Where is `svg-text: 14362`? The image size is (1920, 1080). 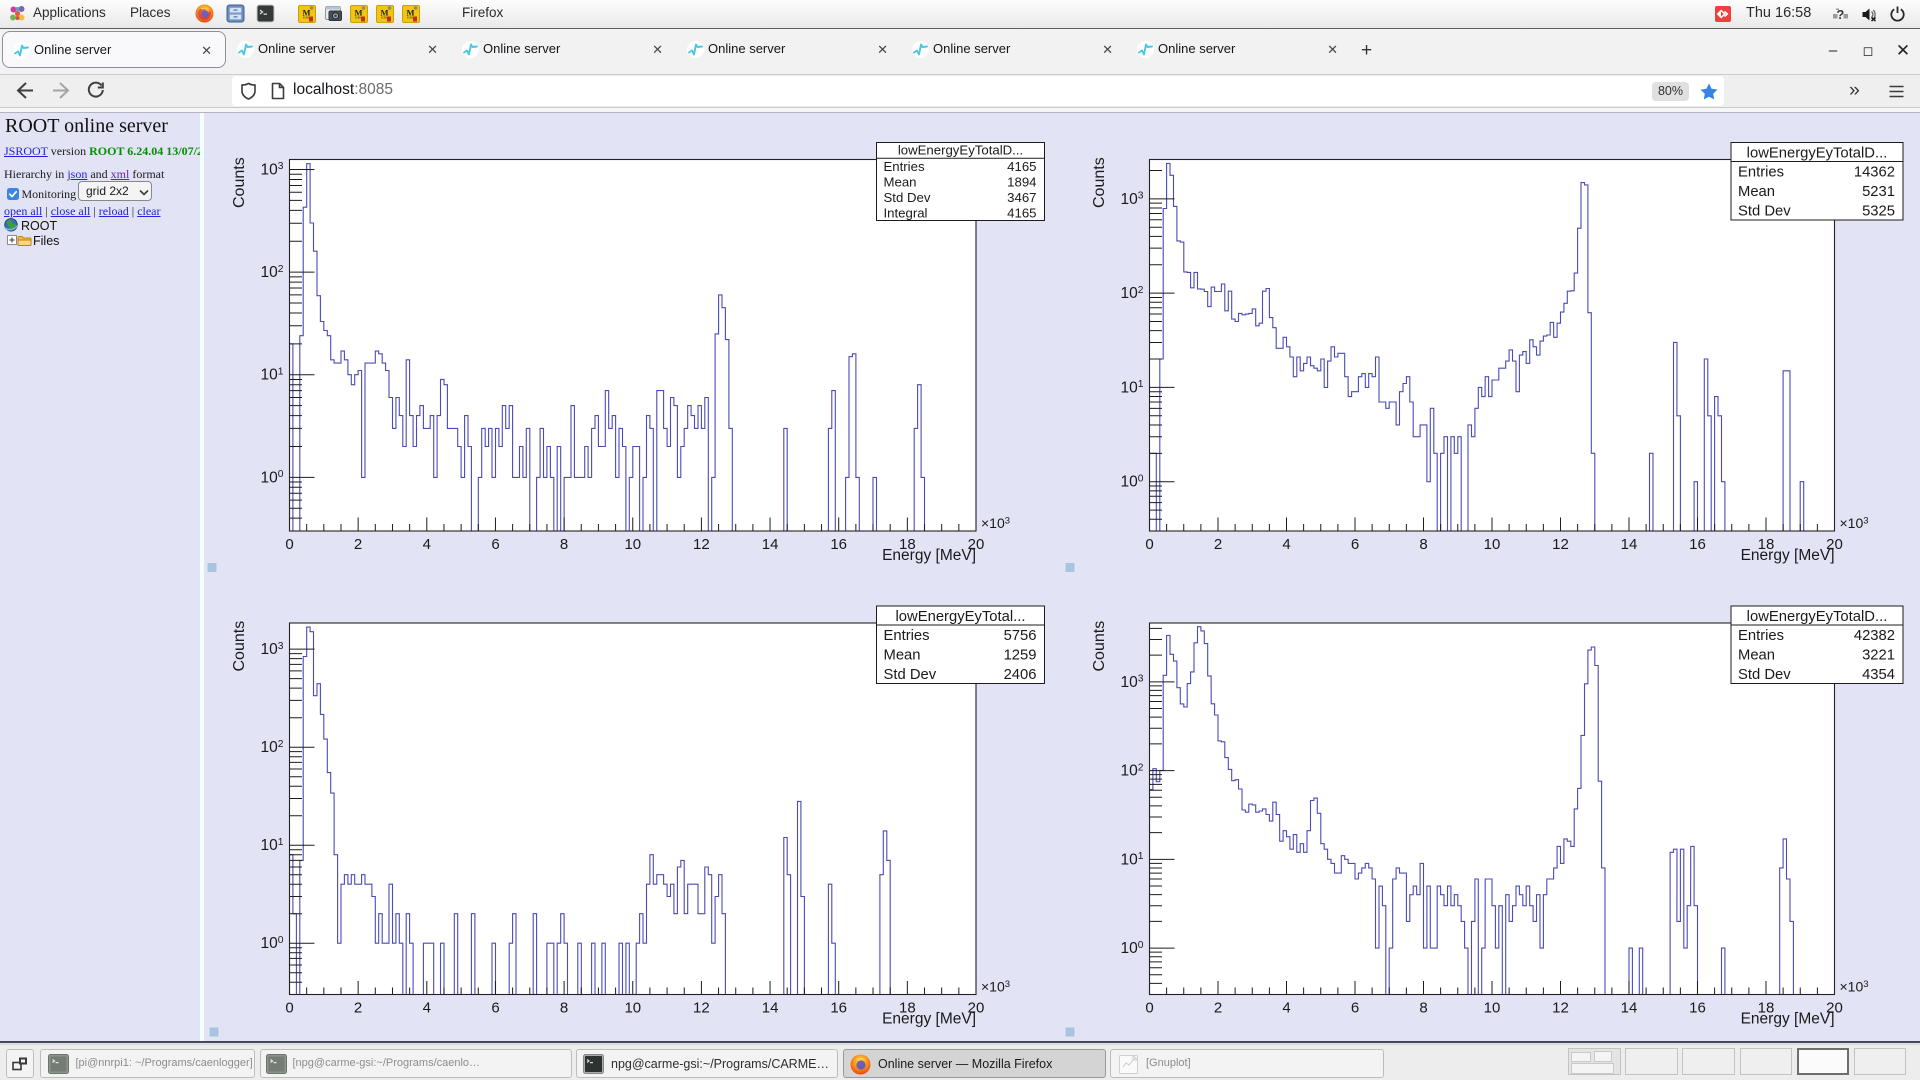 svg-text: 14362 is located at coordinates (1874, 173).